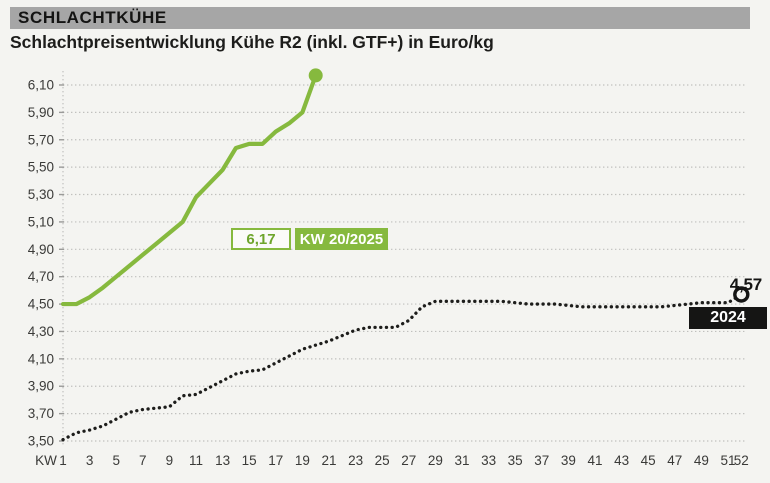  What do you see at coordinates (41, 194) in the screenshot?
I see `y-tick-label: 5,30` at bounding box center [41, 194].